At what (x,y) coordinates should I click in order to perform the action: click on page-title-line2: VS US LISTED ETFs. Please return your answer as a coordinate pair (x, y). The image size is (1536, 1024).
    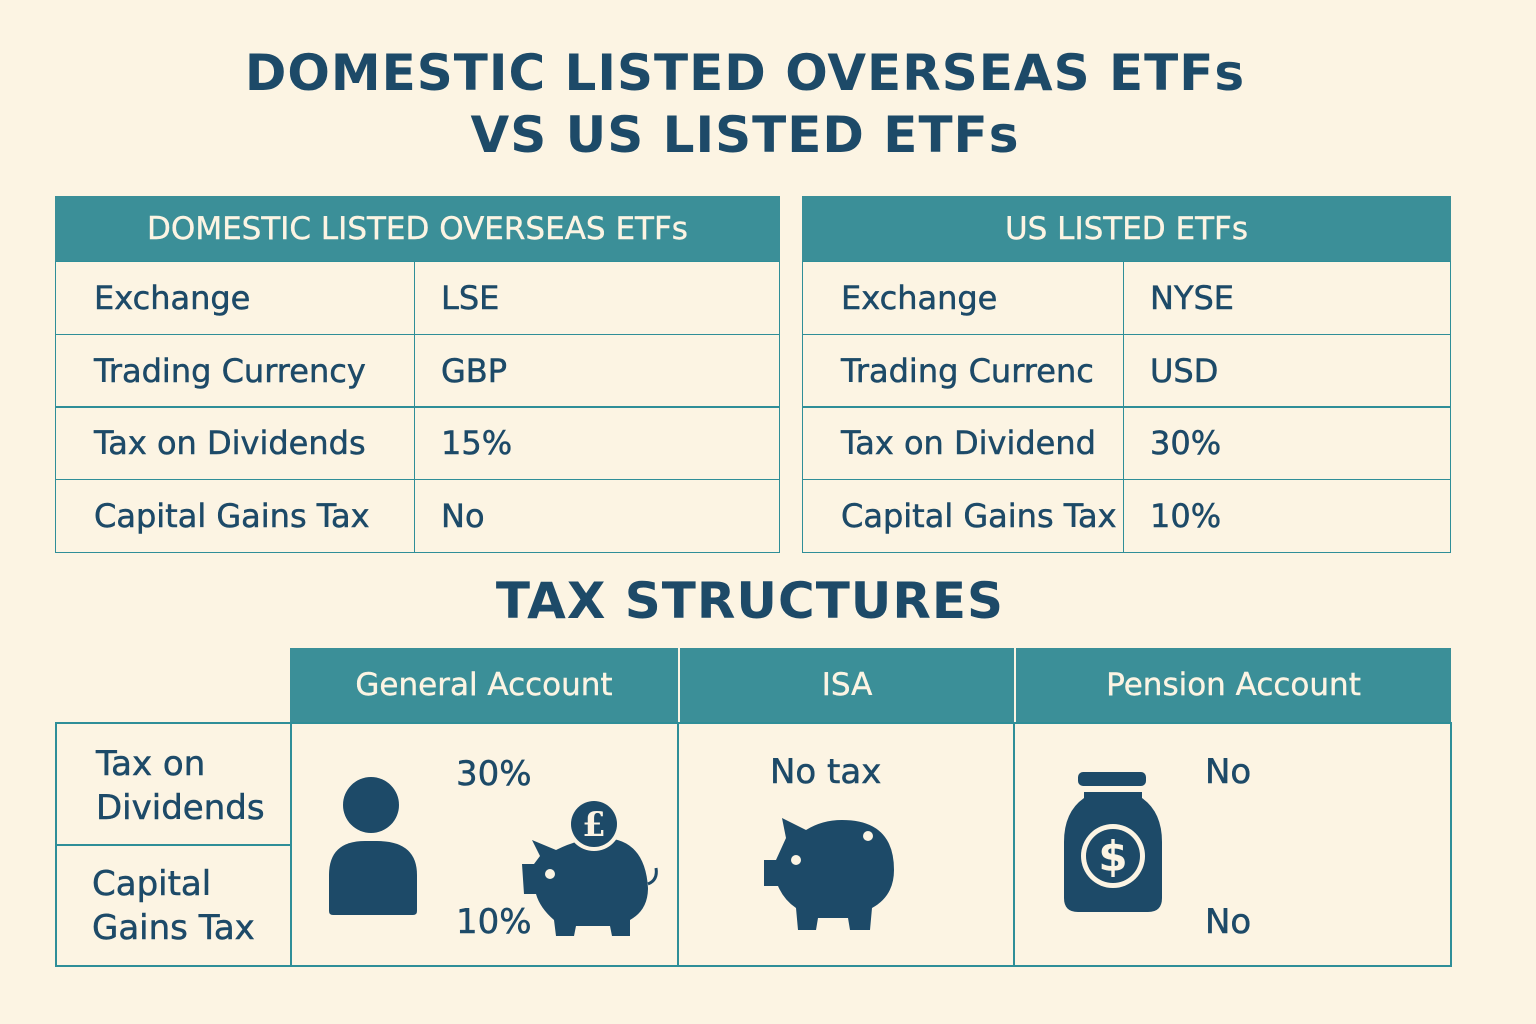
    Looking at the image, I should click on (745, 135).